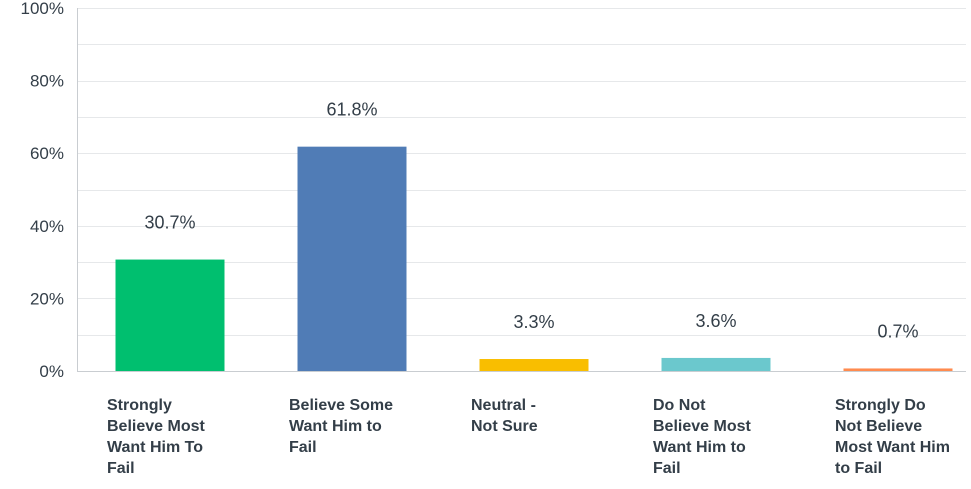 This screenshot has width=971, height=489. Describe the element at coordinates (169, 223) in the screenshot. I see `data-label: 30.7%` at that location.